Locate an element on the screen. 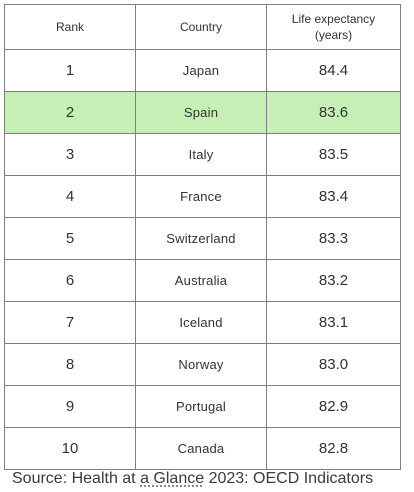  country-cell: Spain is located at coordinates (201, 112).